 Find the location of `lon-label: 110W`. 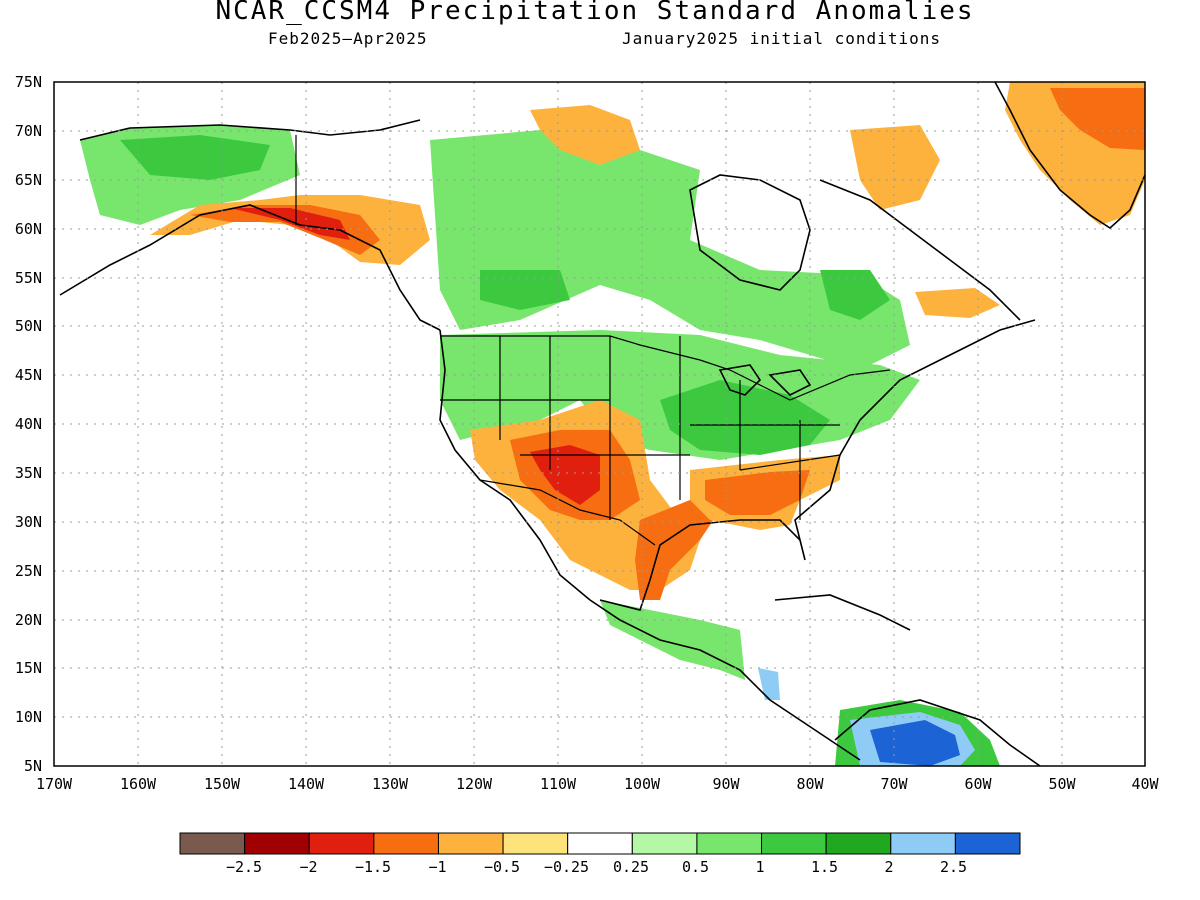

lon-label: 110W is located at coordinates (558, 784).